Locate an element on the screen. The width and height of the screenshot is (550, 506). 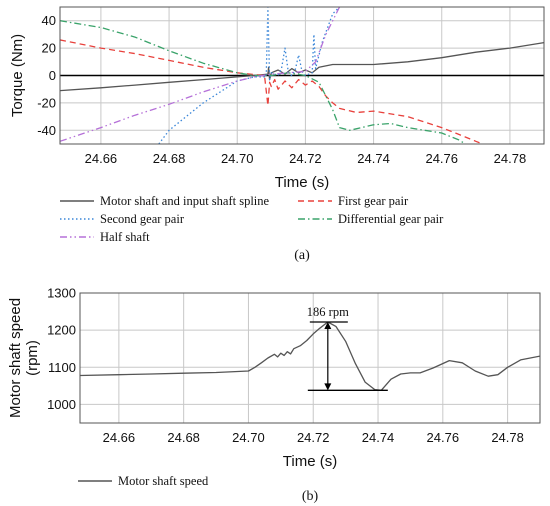
annotation-label: 186 rpm is located at coordinates (328, 312).